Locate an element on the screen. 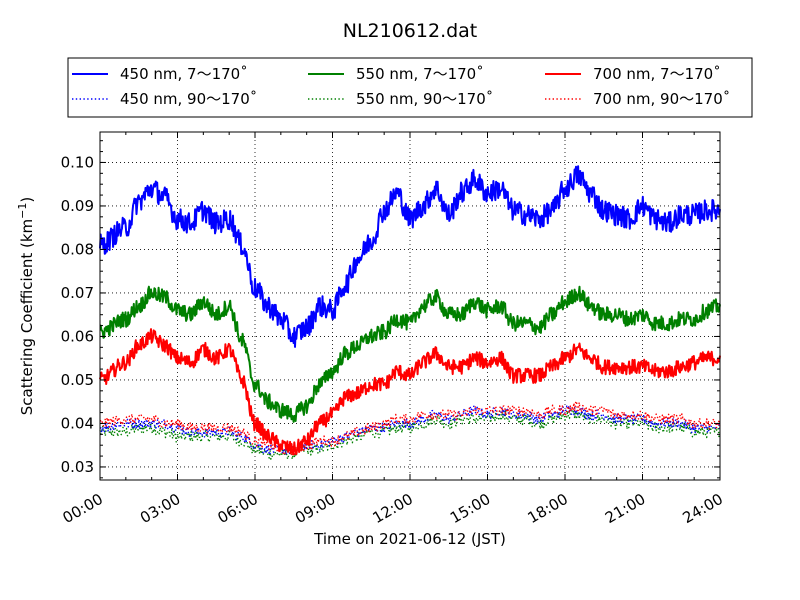  x-tick-label: 06:00 is located at coordinates (238, 508).